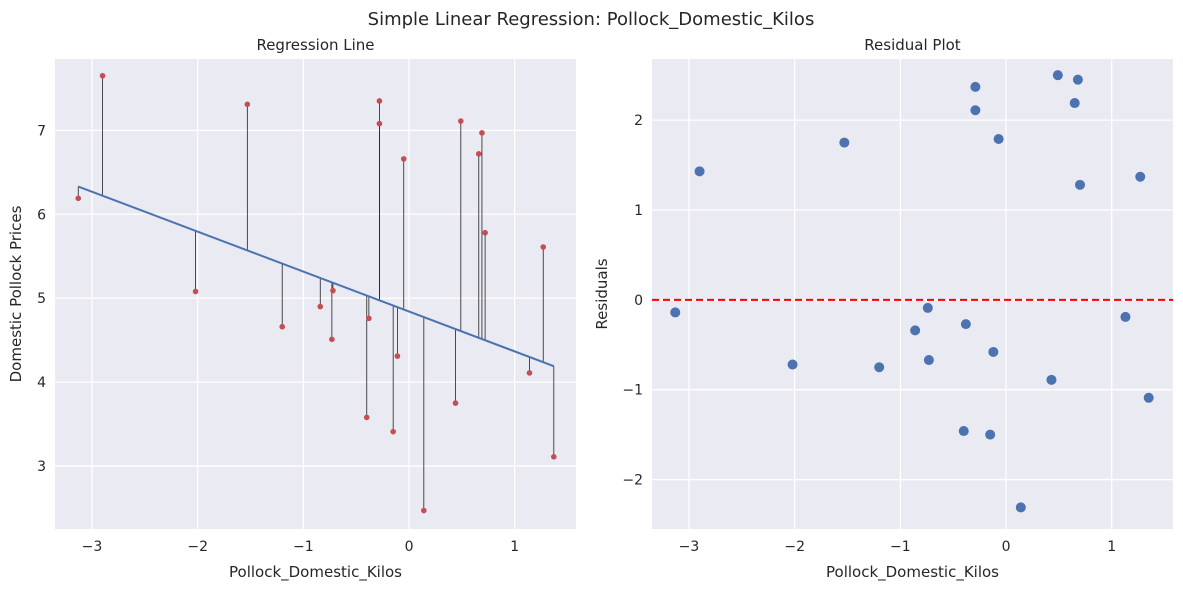 This screenshot has width=1183, height=590. Describe the element at coordinates (41, 467) in the screenshot. I see `y-tick-label: 3` at that location.